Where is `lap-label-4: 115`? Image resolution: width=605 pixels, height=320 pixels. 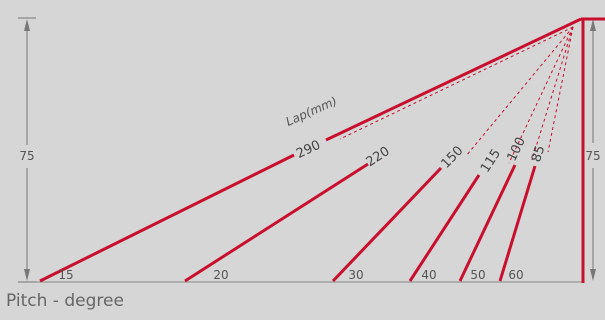
lap-label-4: 115 is located at coordinates (491, 161).